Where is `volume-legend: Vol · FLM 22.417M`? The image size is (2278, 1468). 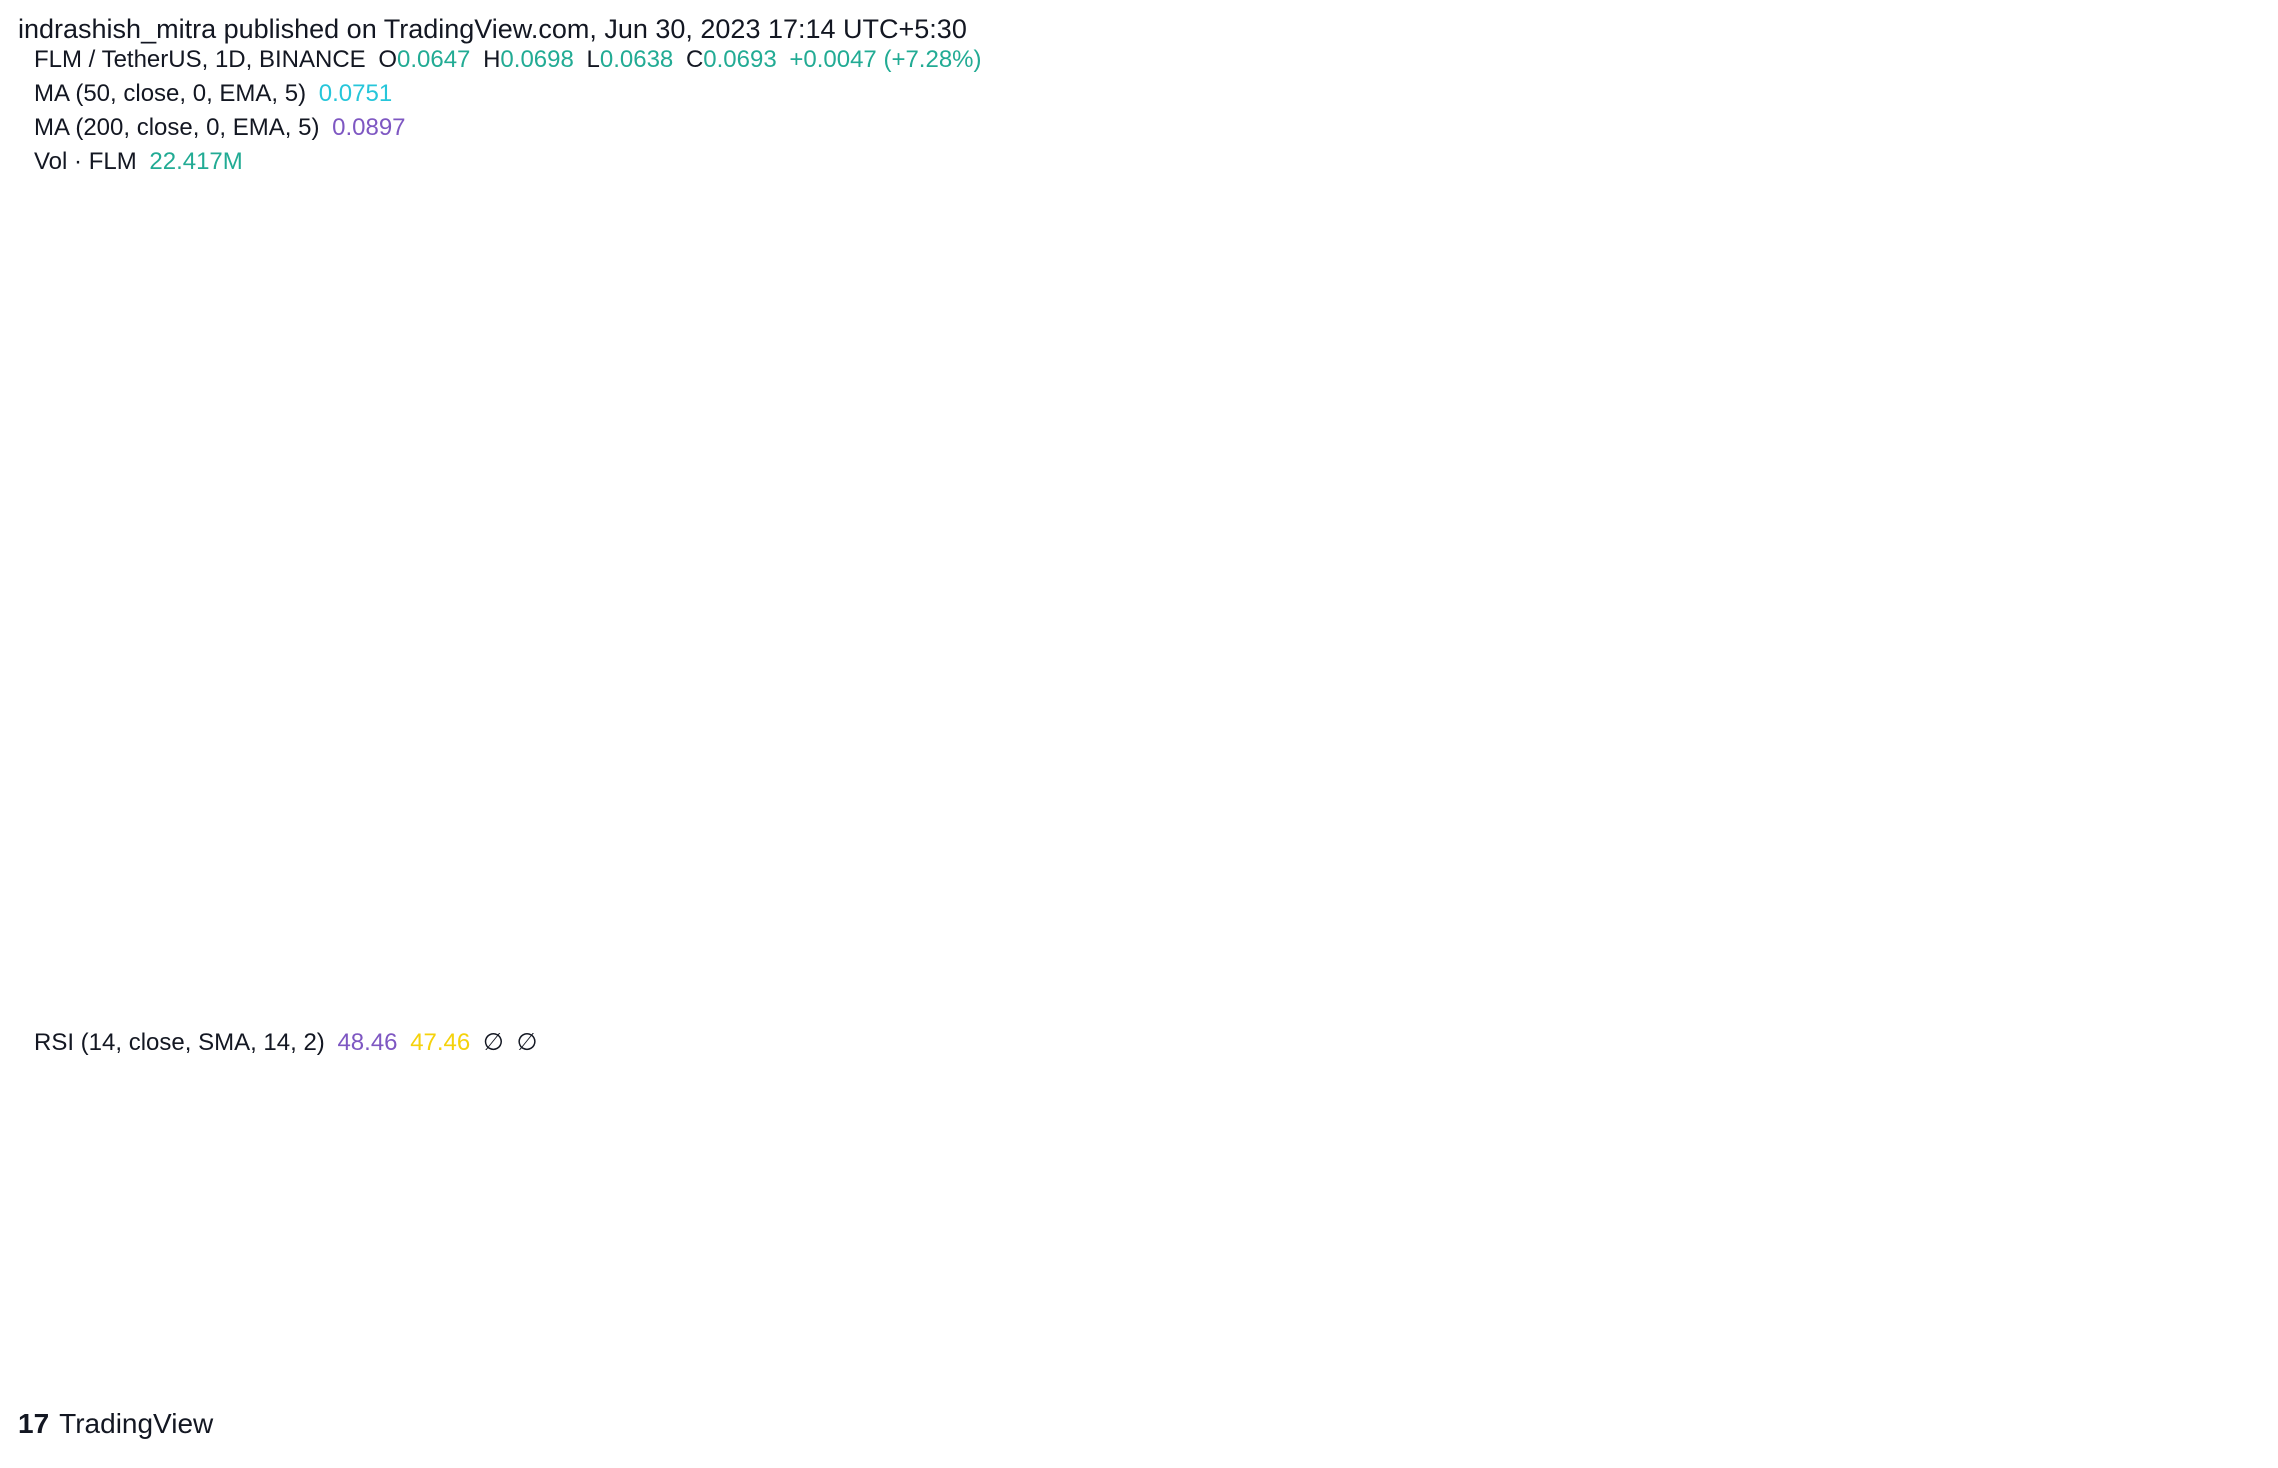 volume-legend: Vol · FLM 22.417M is located at coordinates (141, 162).